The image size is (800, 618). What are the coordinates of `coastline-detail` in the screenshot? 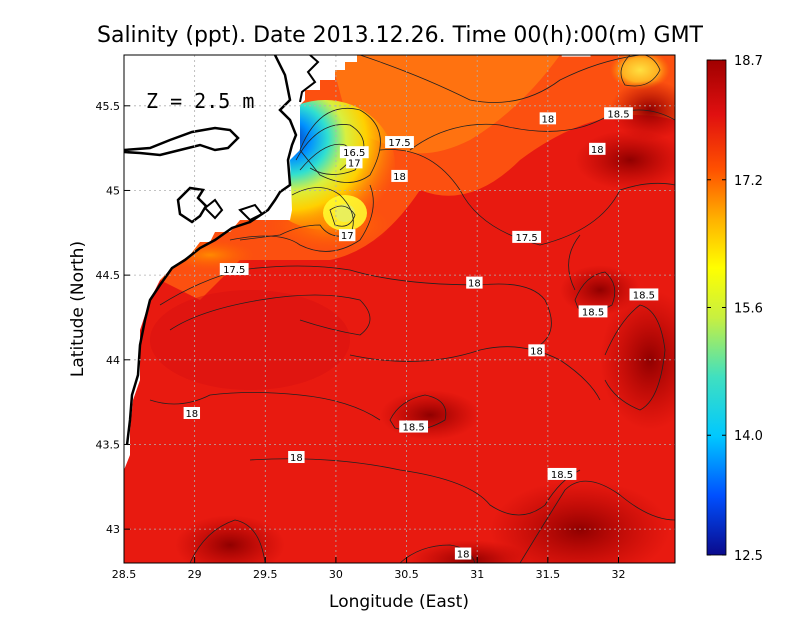 It's located at (309, 79).